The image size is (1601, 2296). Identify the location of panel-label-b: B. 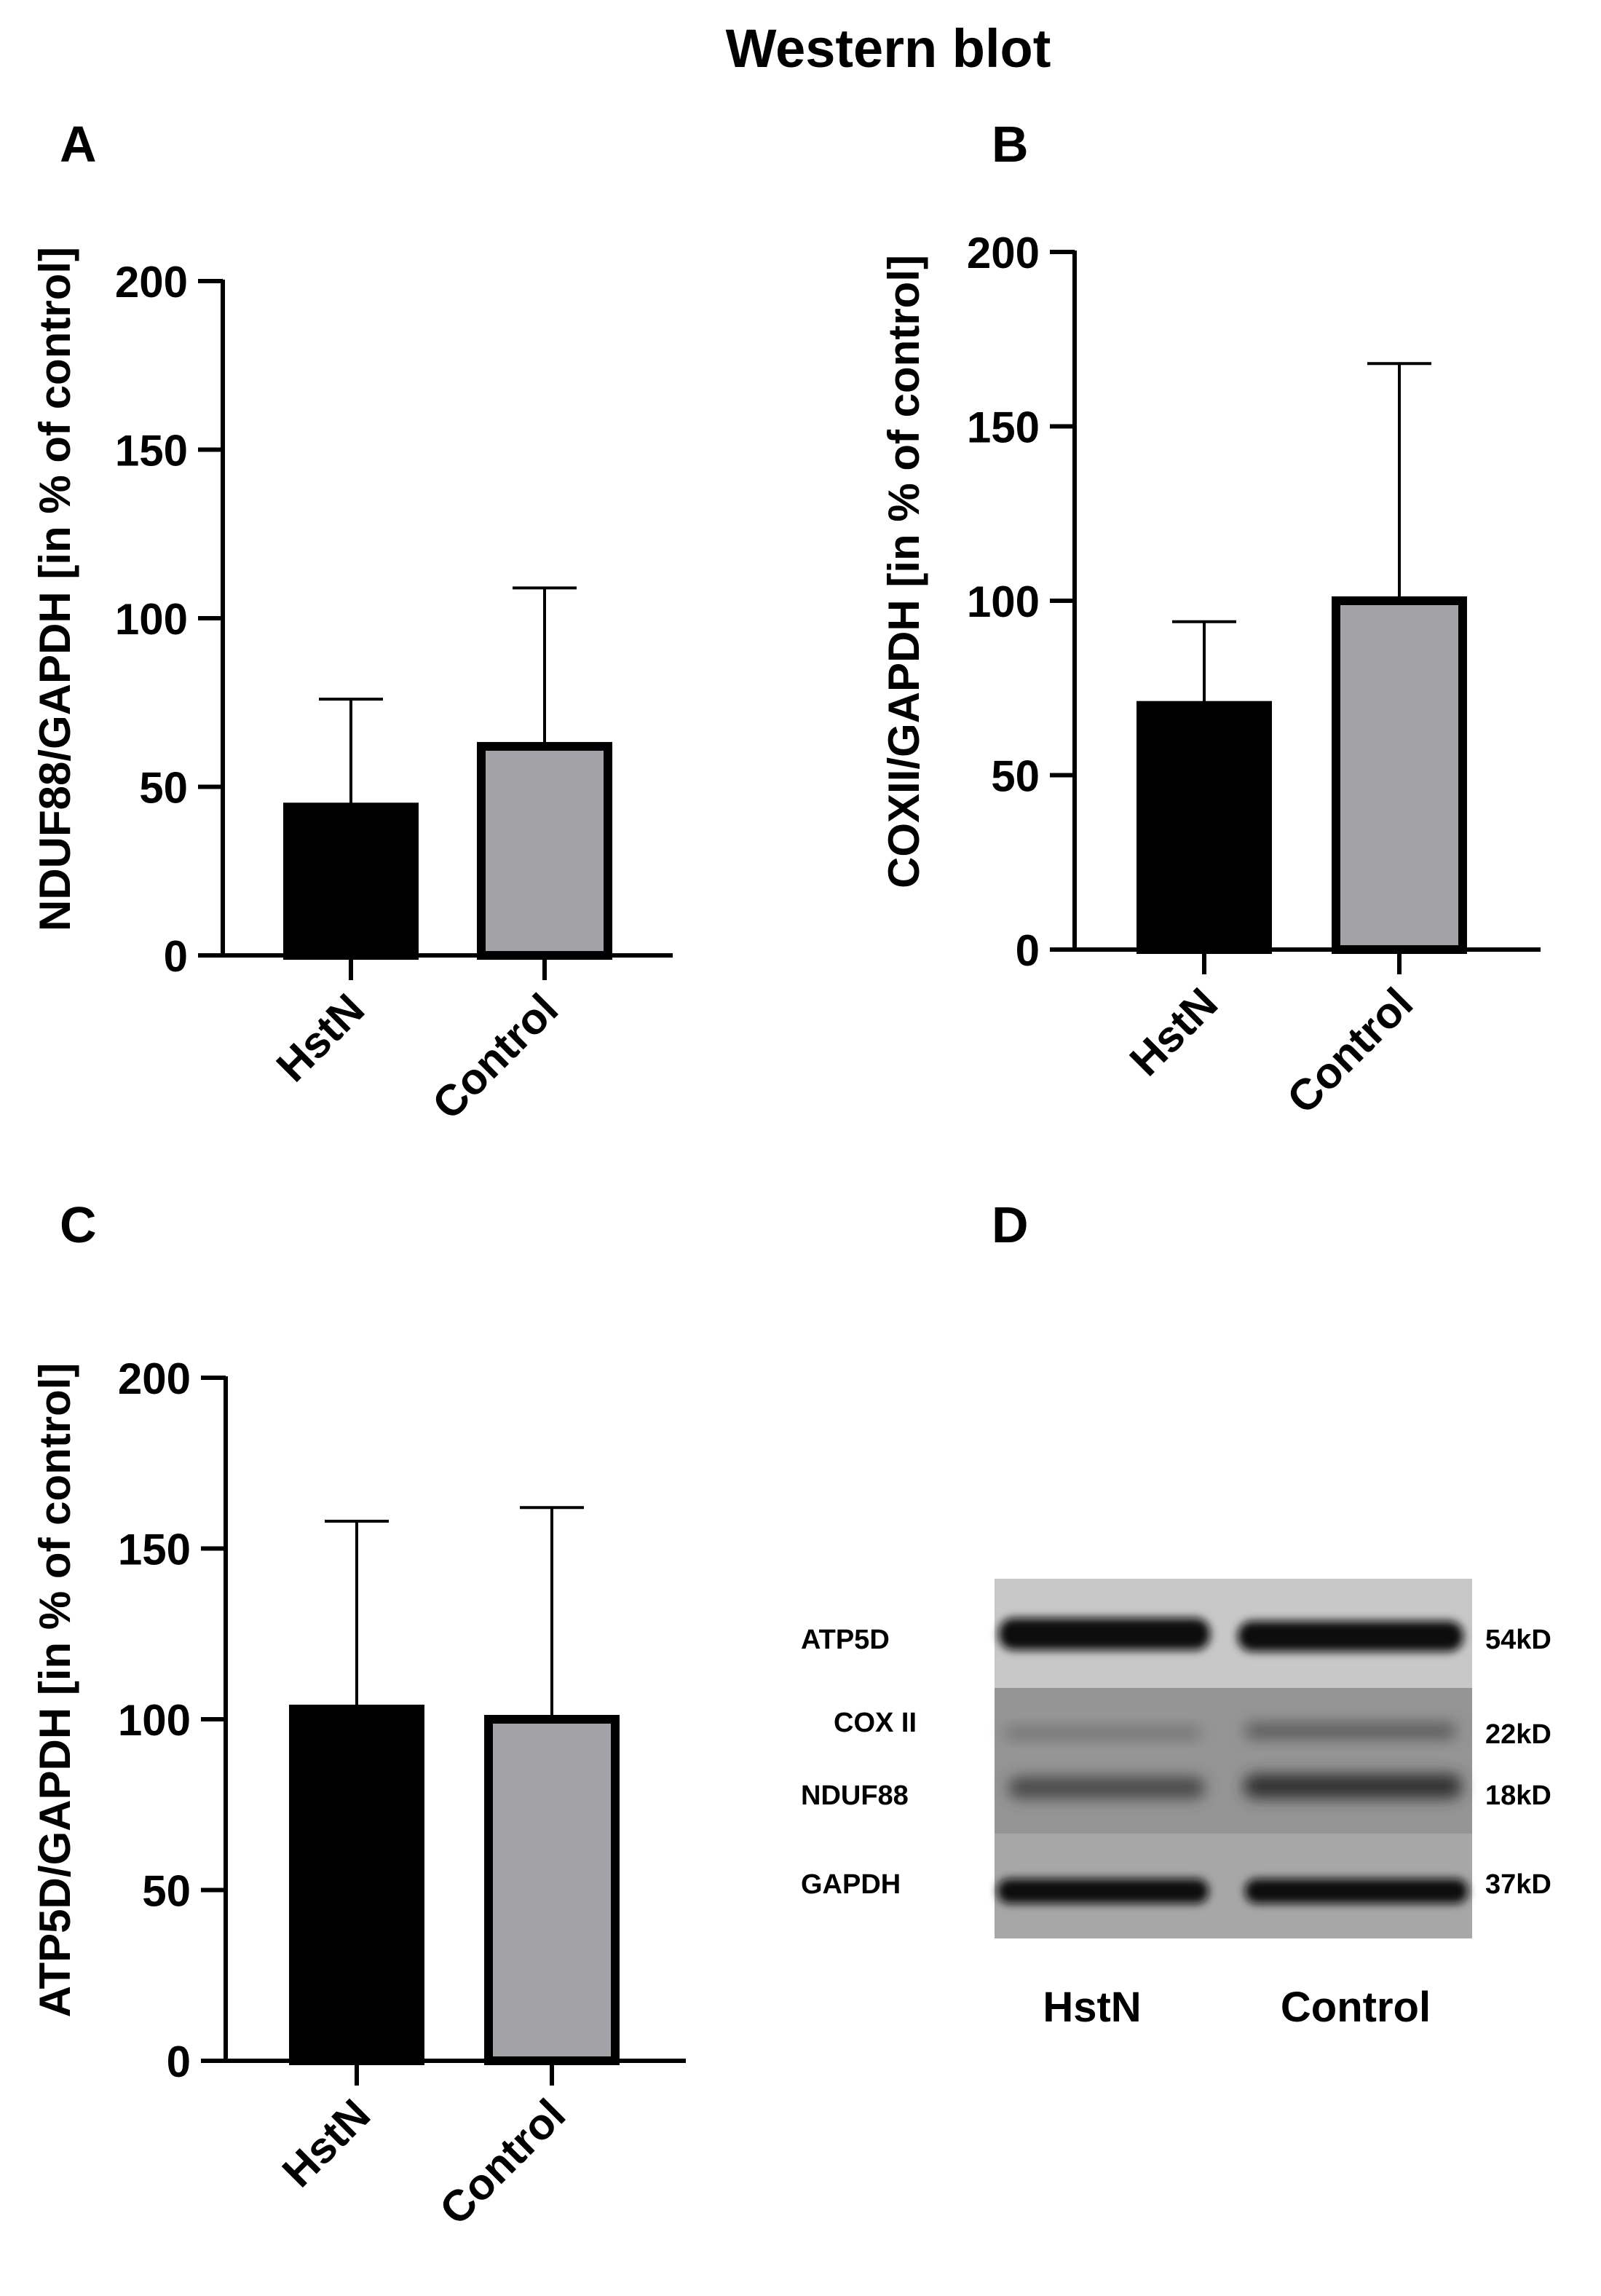
(1010, 144).